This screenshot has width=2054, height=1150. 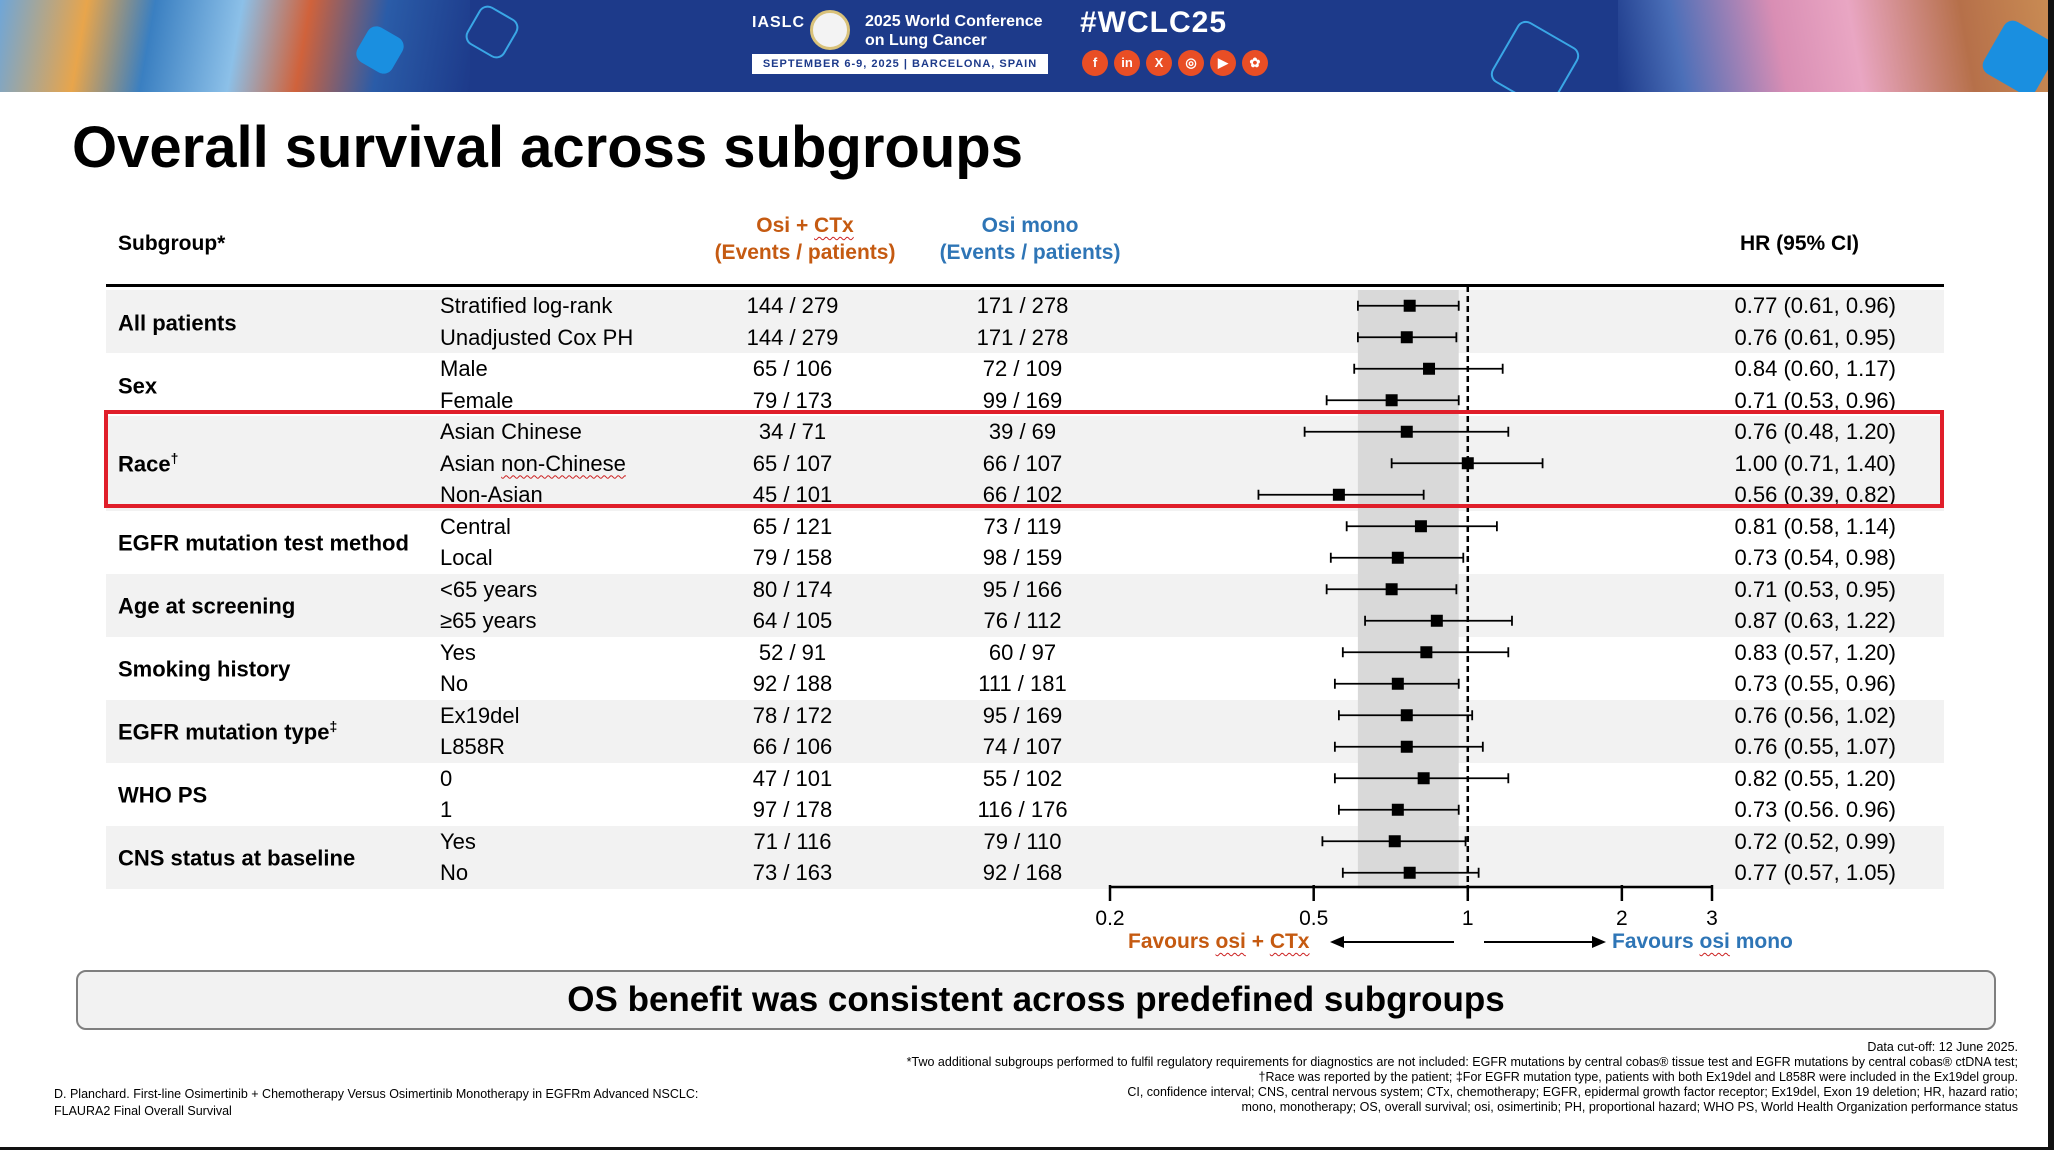 What do you see at coordinates (236, 857) in the screenshot?
I see `group-name: CNS status at baseline` at bounding box center [236, 857].